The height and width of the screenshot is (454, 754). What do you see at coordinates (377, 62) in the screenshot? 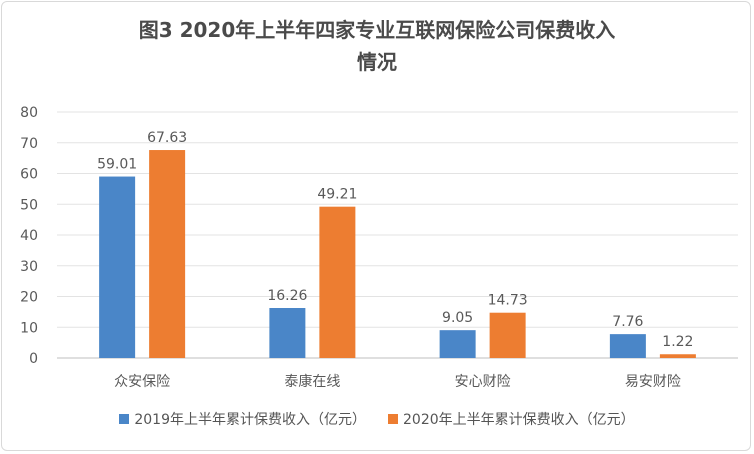
I see `chart-title-line2: 情况` at bounding box center [377, 62].